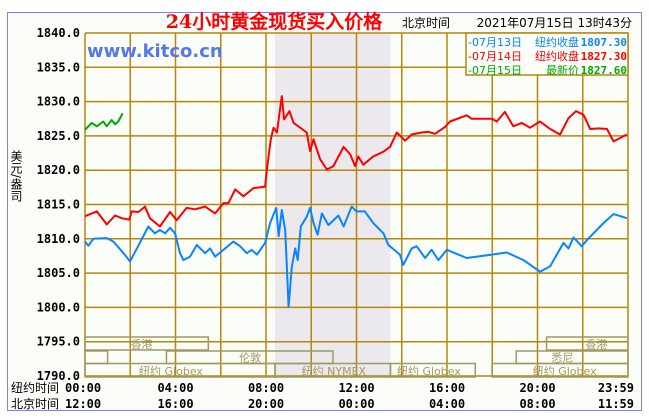  What do you see at coordinates (562, 70) in the screenshot?
I see `legend-desc: 最新价` at bounding box center [562, 70].